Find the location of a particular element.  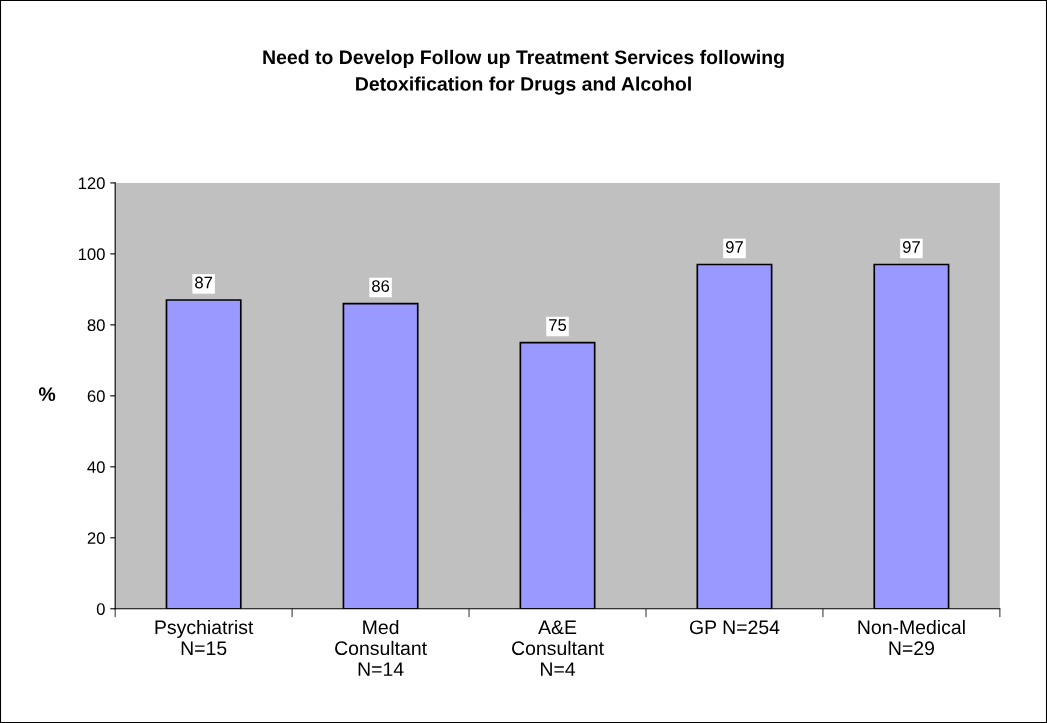

y-tick-label: 40 is located at coordinates (96, 467).